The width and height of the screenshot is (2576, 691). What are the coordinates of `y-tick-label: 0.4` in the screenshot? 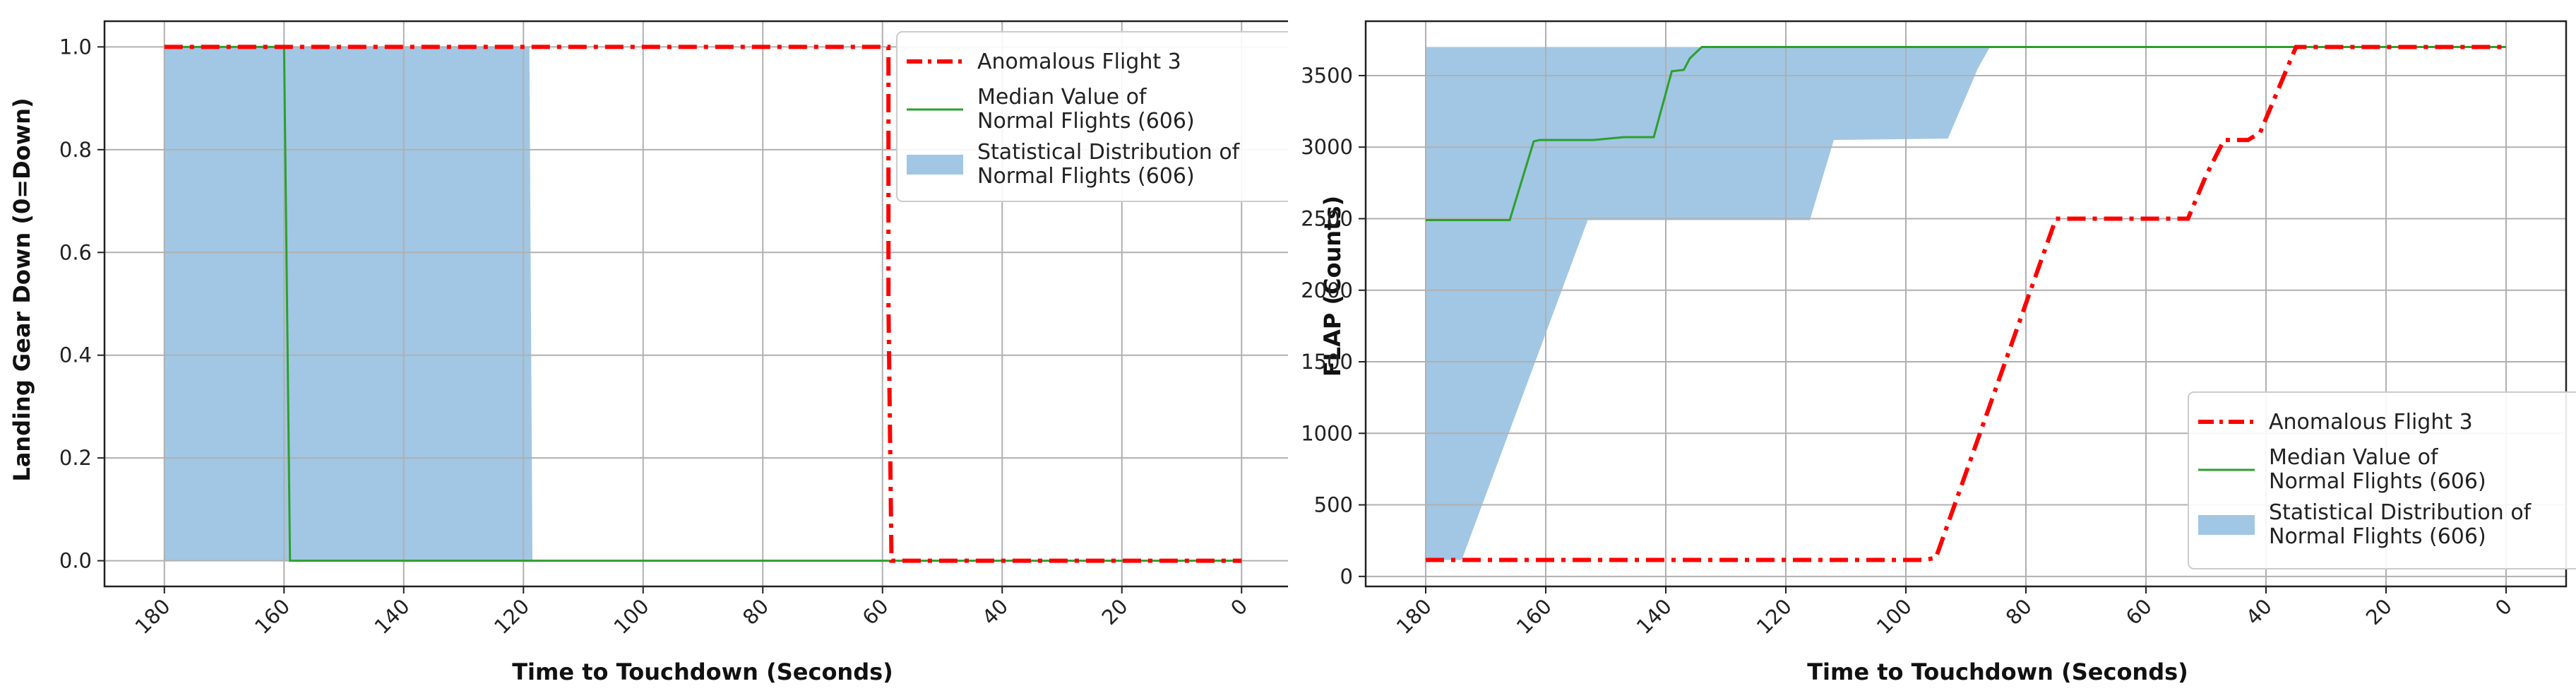 It's located at (75, 355).